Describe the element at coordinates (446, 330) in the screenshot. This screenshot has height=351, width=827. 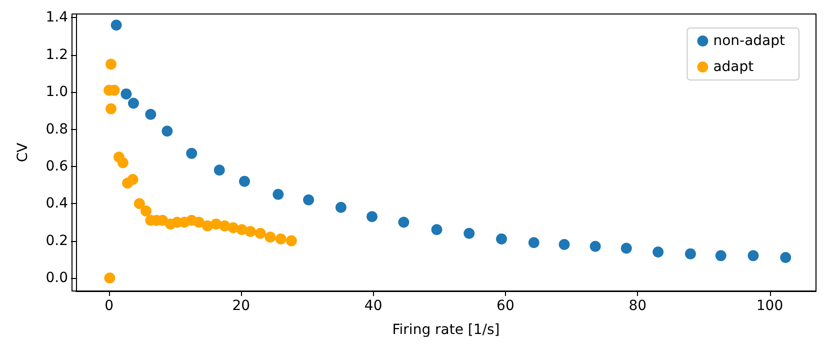
I see `x-axis-title: Firing rate [1/s]` at that location.